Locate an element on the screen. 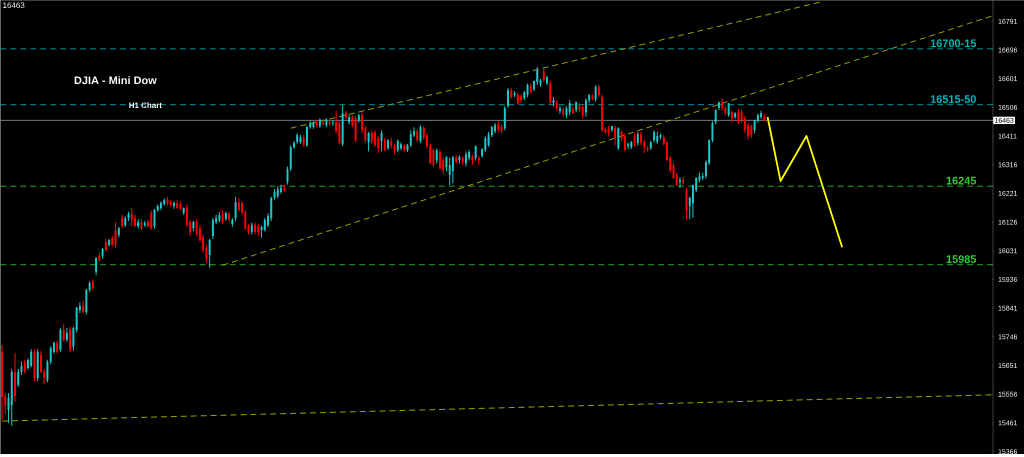 Image resolution: width=1024 pixels, height=457 pixels. ref-line-label: 16245 is located at coordinates (961, 180).